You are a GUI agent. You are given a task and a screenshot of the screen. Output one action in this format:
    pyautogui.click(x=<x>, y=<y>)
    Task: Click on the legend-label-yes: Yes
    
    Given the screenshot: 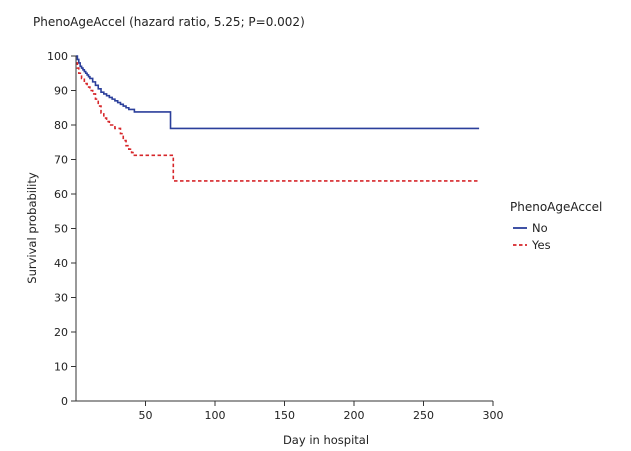 What is the action you would take?
    pyautogui.click(x=541, y=245)
    